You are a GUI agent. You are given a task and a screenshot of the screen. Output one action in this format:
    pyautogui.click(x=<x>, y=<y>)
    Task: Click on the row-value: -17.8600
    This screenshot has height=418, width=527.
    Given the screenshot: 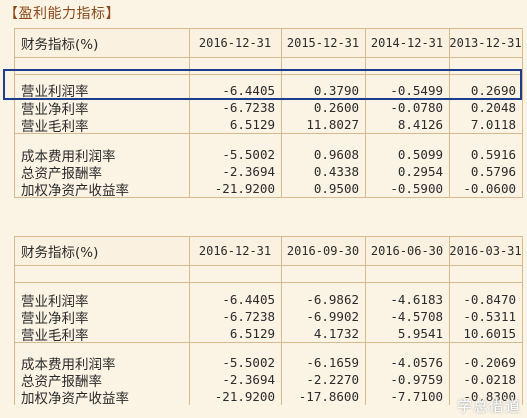 What is the action you would take?
    pyautogui.click(x=328, y=396)
    